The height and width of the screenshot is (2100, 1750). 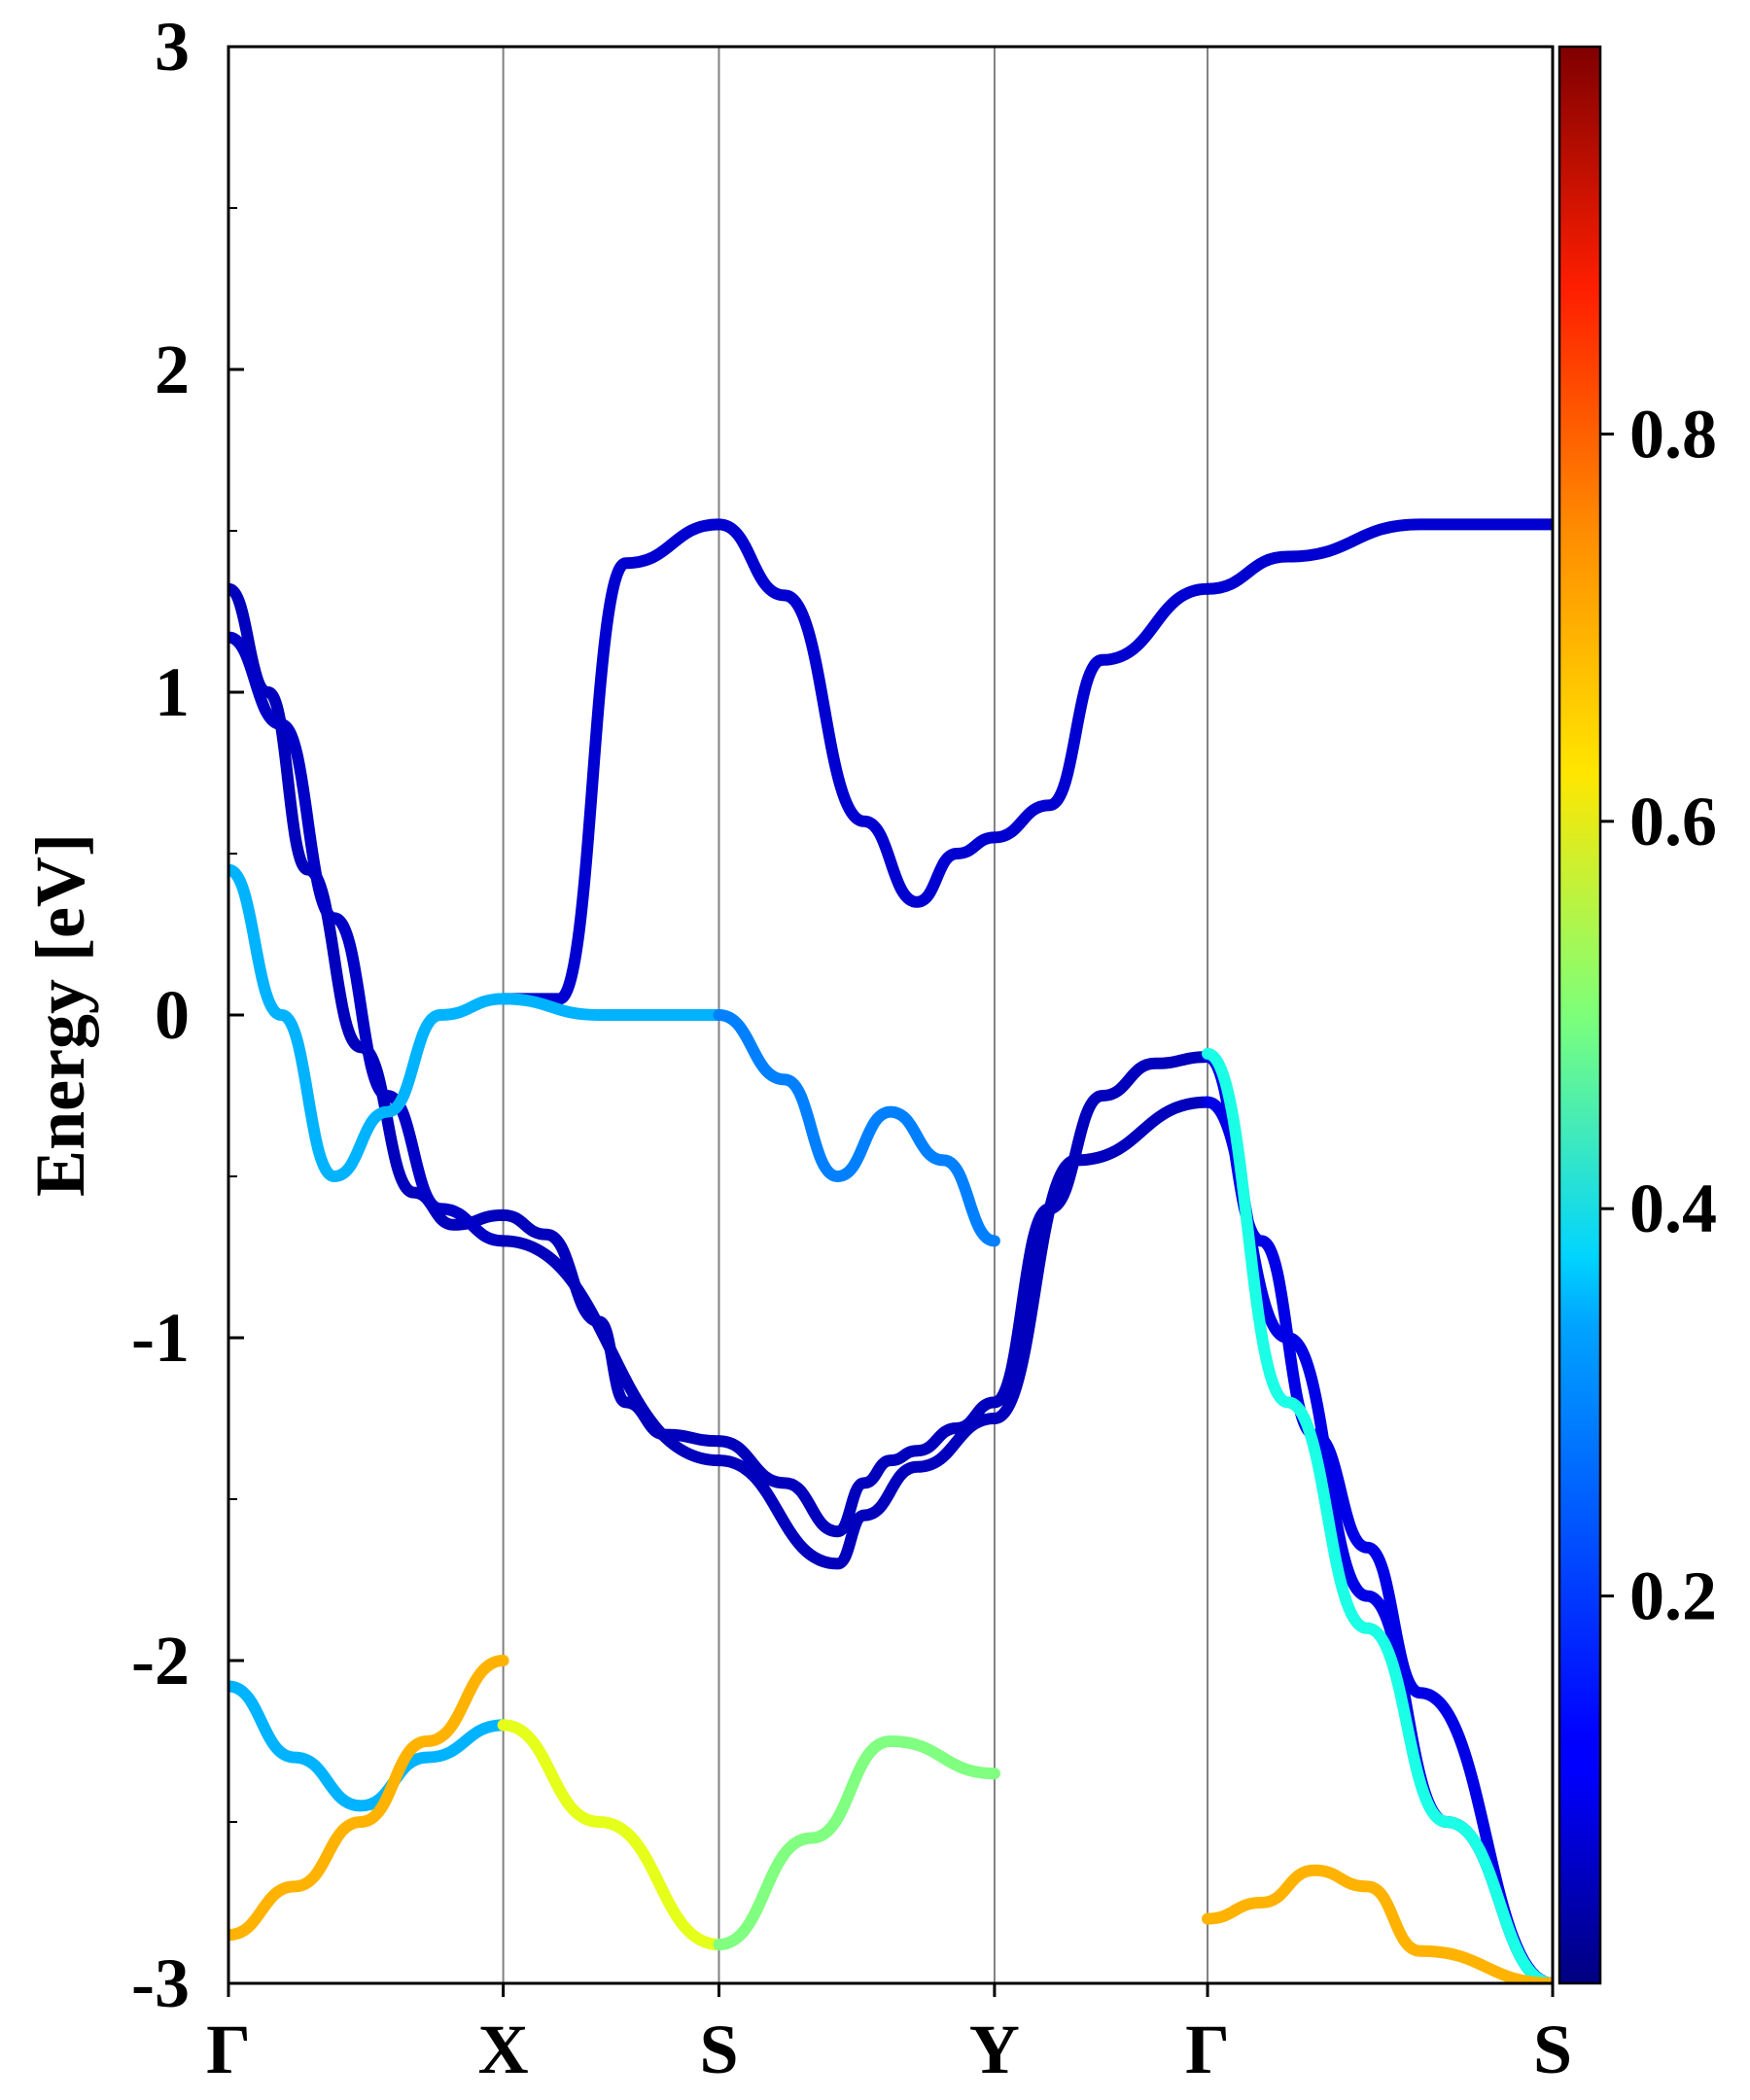 I want to click on y-axis-label: Energy [eV], so click(x=60, y=1015).